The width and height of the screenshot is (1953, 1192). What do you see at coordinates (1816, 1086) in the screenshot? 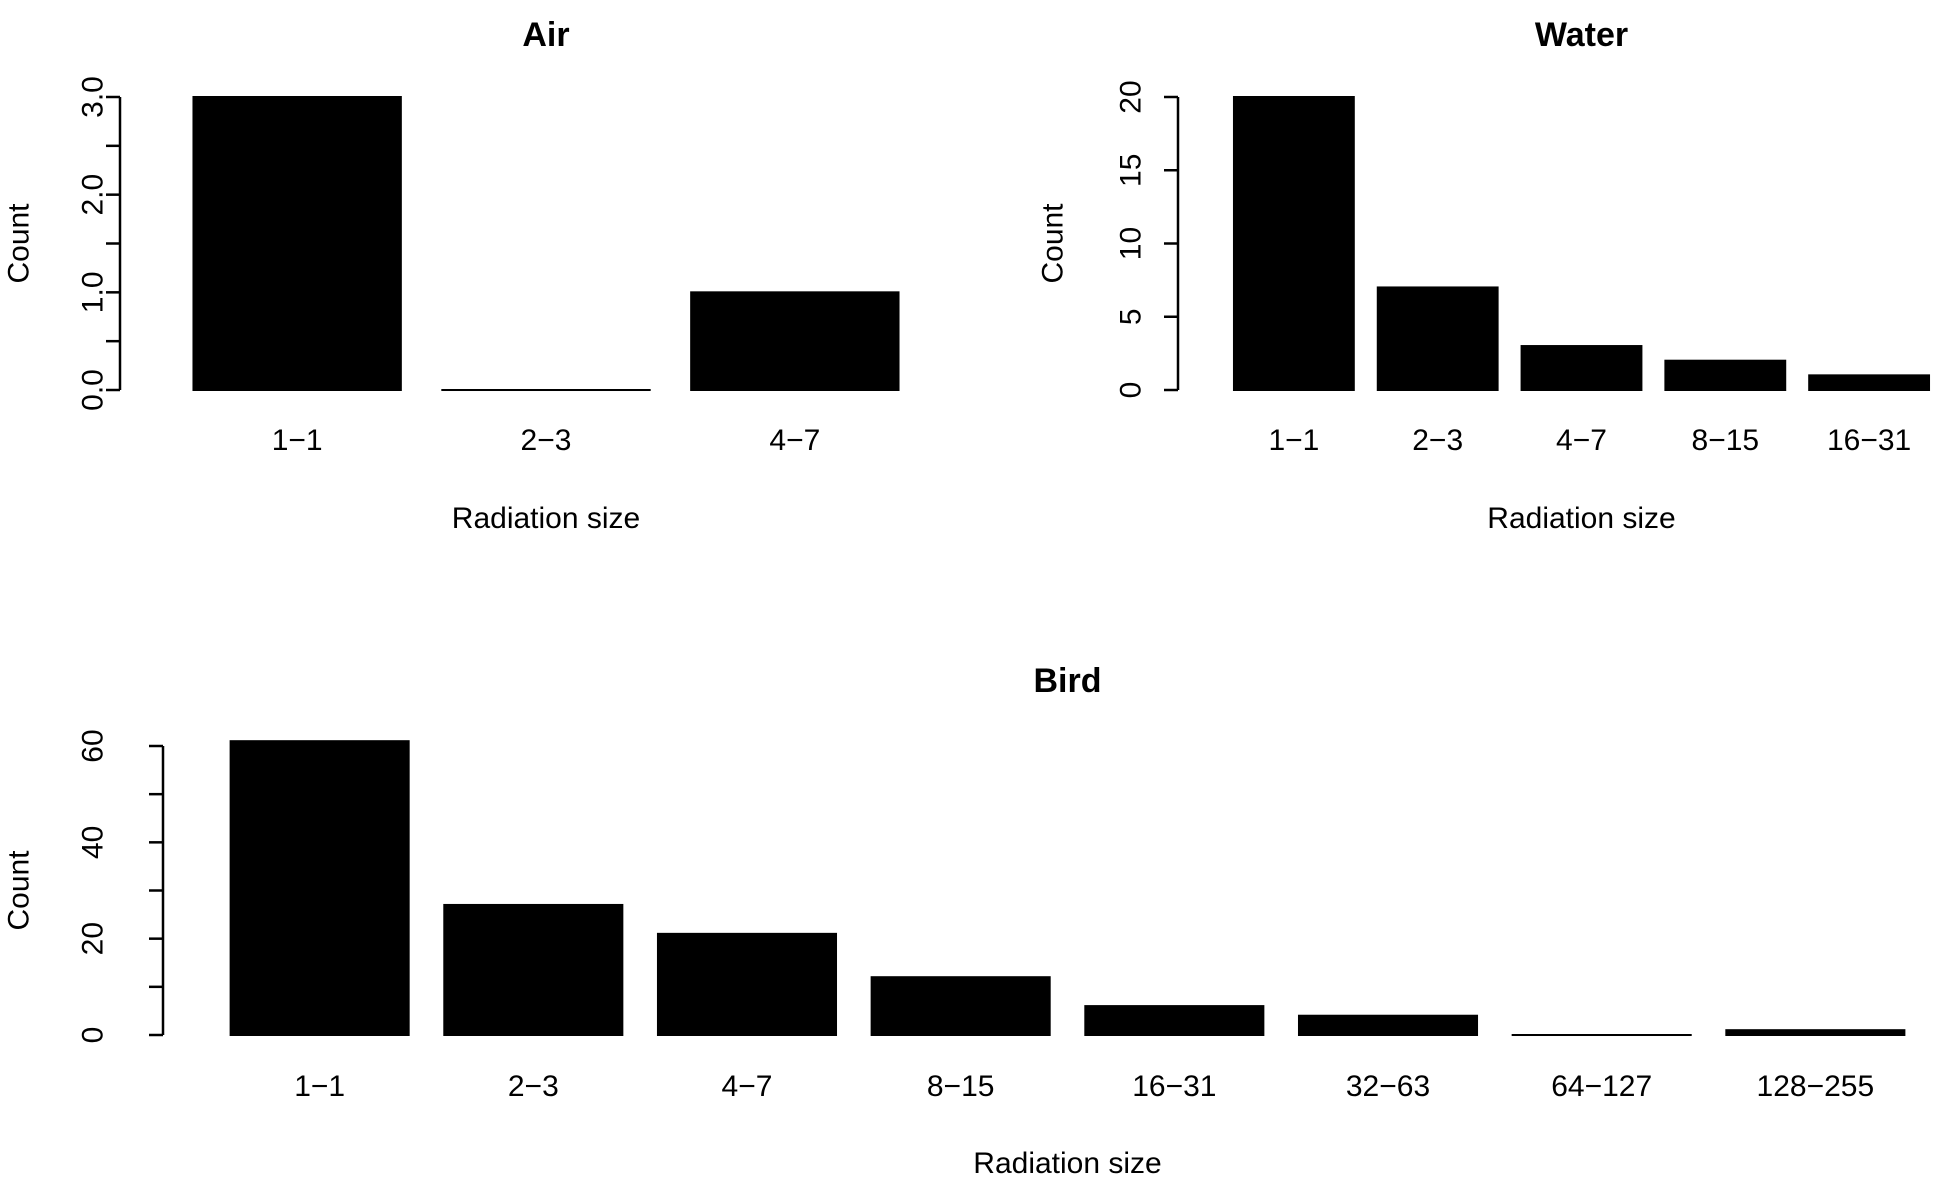
I see `chart2-xtick-label-128-255: 128−255` at bounding box center [1816, 1086].